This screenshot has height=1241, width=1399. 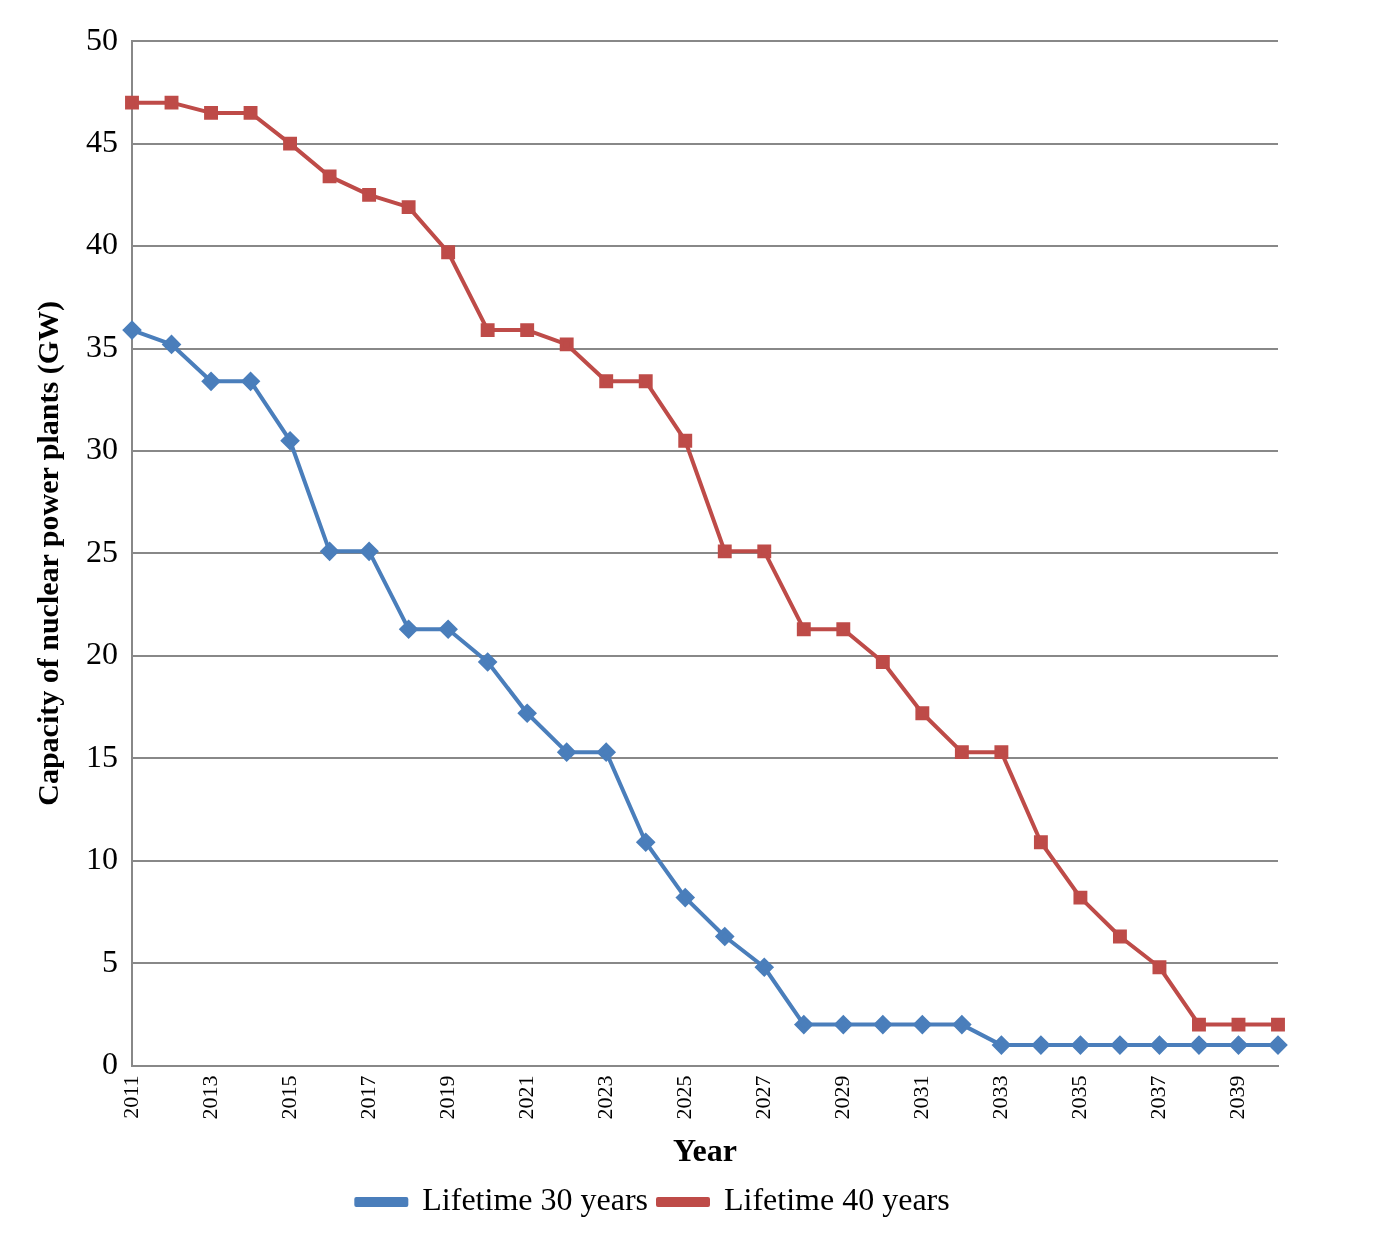 What do you see at coordinates (288, 1097) in the screenshot?
I see `x-tick-label: 2015` at bounding box center [288, 1097].